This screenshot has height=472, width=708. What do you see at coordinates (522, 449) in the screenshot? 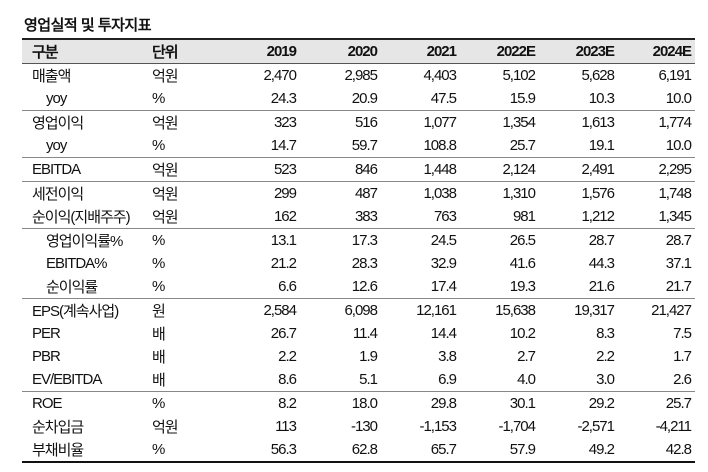
I see `cell-value: 57.9` at bounding box center [522, 449].